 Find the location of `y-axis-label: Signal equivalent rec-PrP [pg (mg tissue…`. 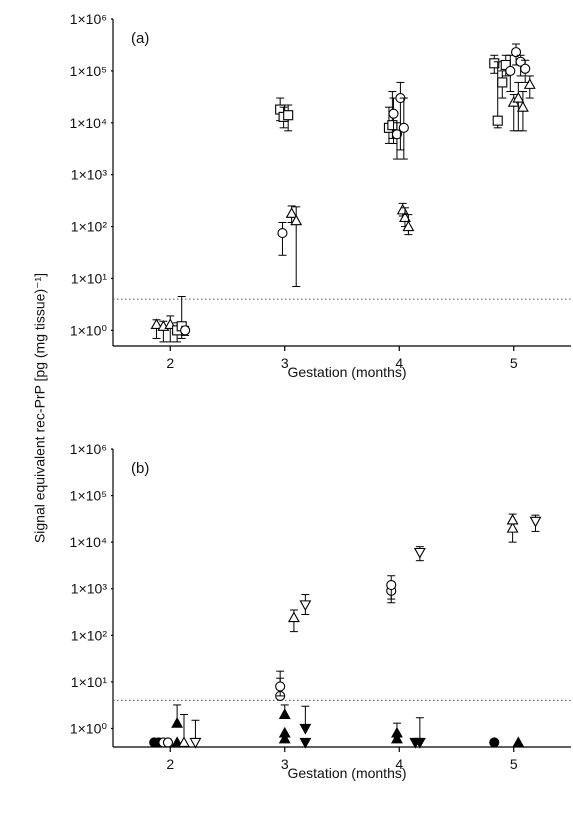

y-axis-label: Signal equivalent rec-PrP [pg (mg tissue… is located at coordinates (39, 408).